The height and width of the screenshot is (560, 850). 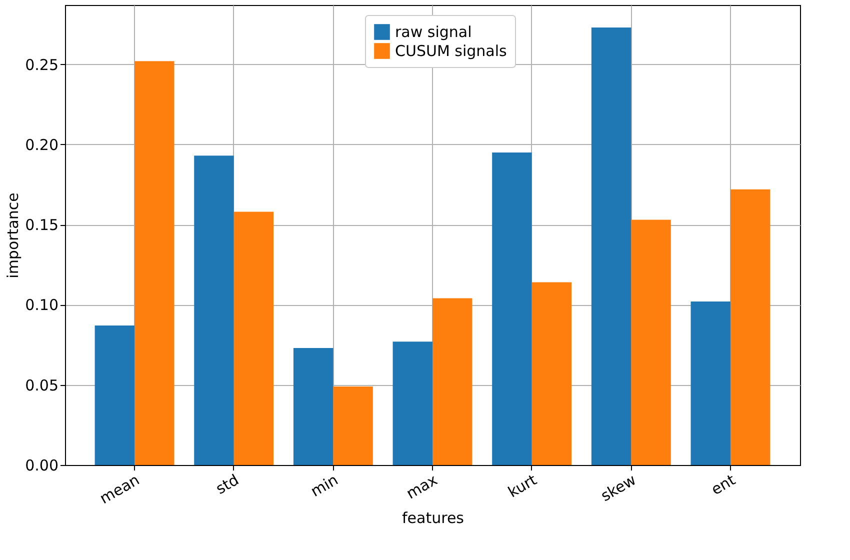 What do you see at coordinates (451, 51) in the screenshot?
I see `legend-label: CUSUM signals` at bounding box center [451, 51].